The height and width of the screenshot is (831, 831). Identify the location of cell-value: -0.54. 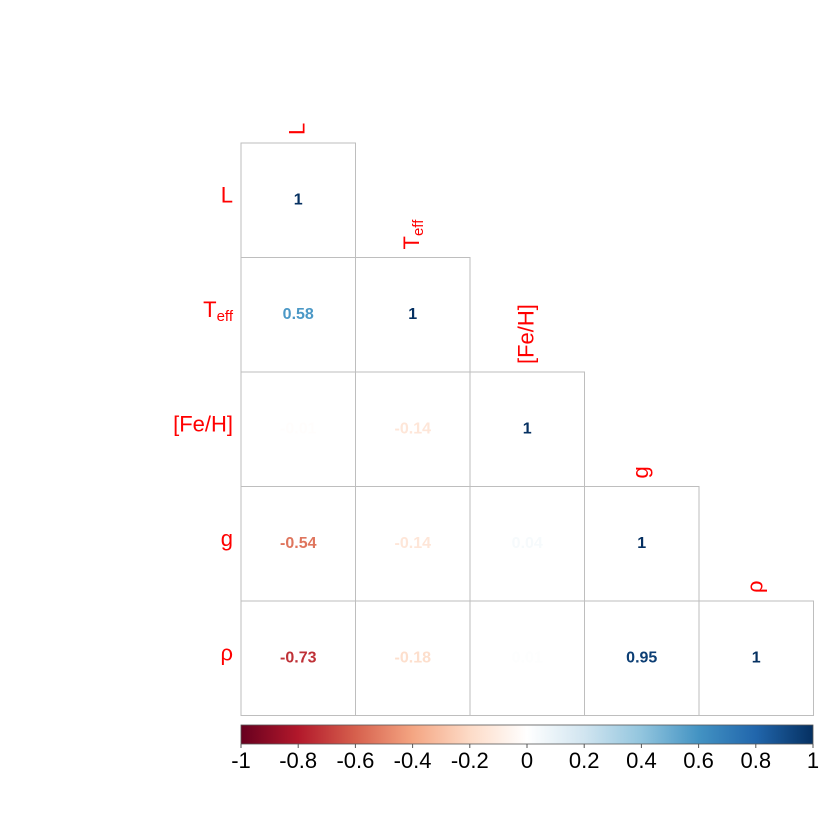
(298, 543).